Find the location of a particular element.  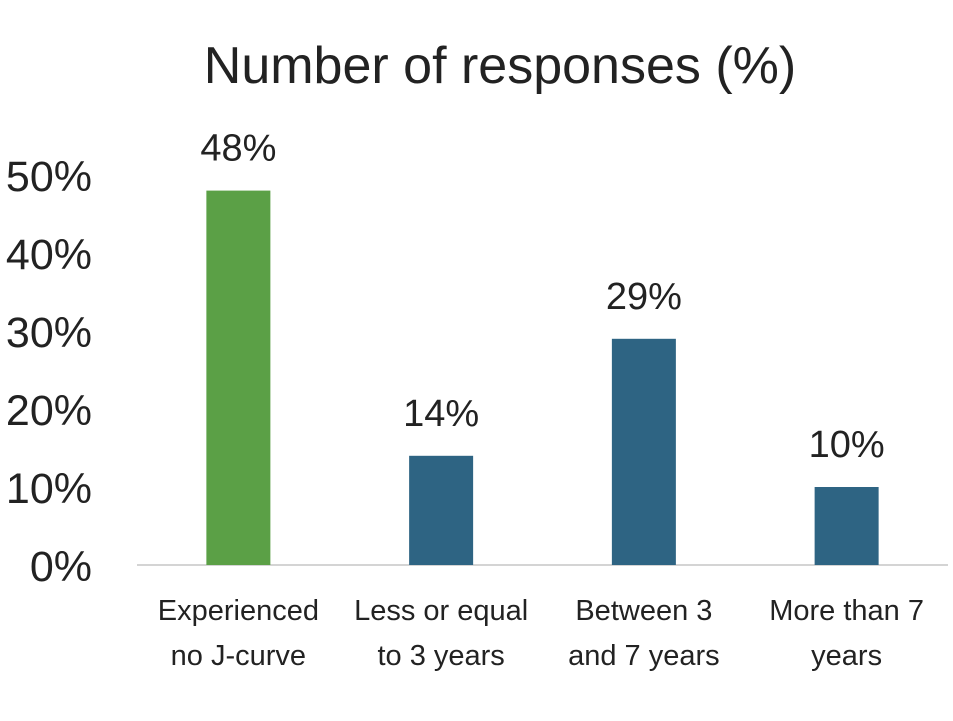

data-label: 29% is located at coordinates (644, 297).